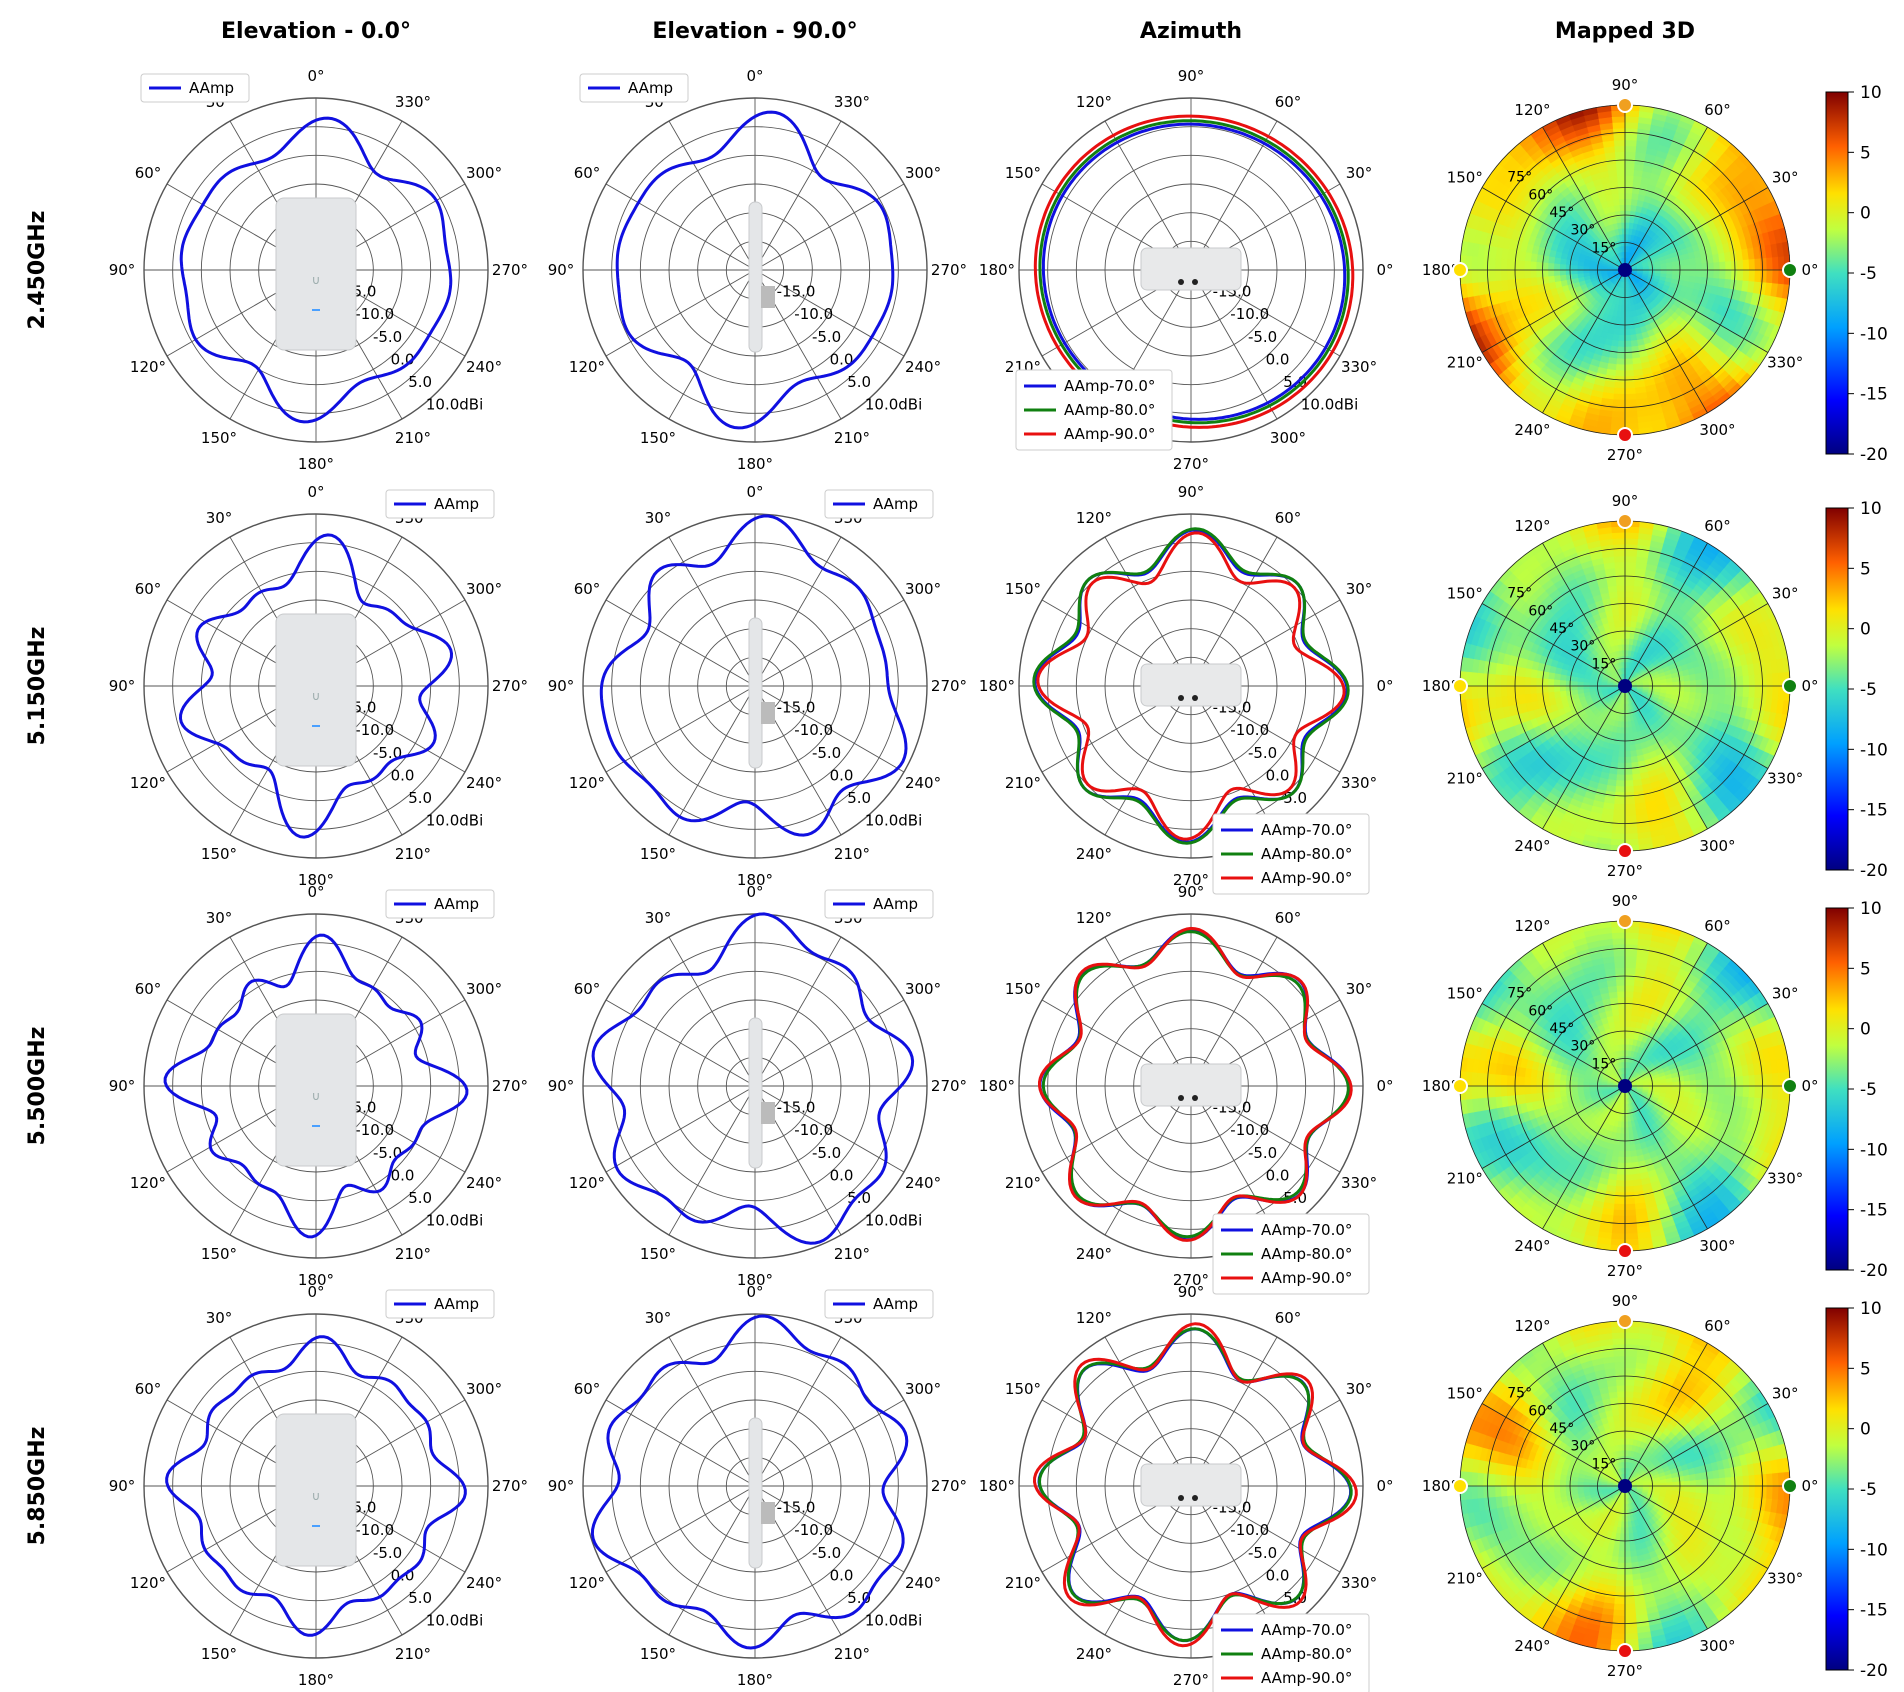 The image size is (1904, 1692). I want to click on angle-tick-label: 30°, so click(1359, 173).